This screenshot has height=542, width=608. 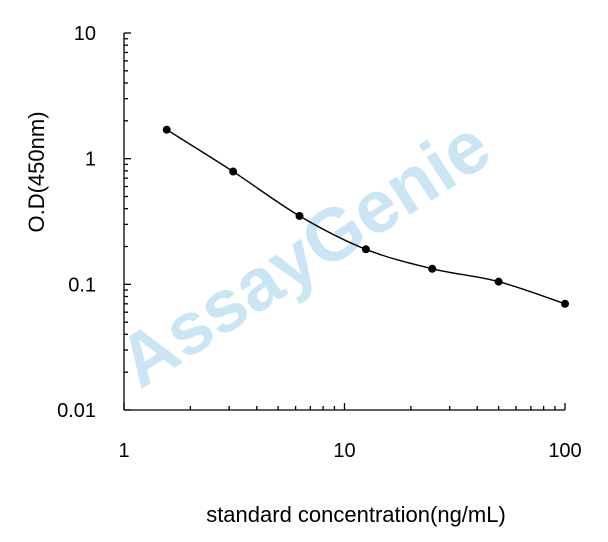 What do you see at coordinates (36, 171) in the screenshot?
I see `y-axis-title: O.D(450nm)` at bounding box center [36, 171].